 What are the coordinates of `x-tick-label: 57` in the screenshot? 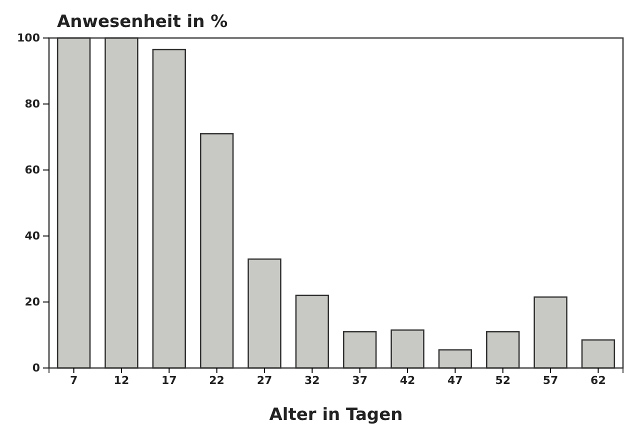 It's located at (550, 380).